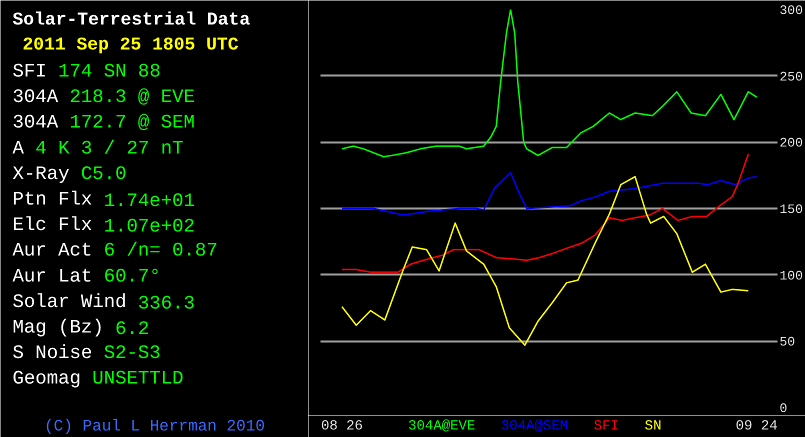 The image size is (805, 437). Describe the element at coordinates (791, 76) in the screenshot. I see `y-tick-label: 250` at that location.